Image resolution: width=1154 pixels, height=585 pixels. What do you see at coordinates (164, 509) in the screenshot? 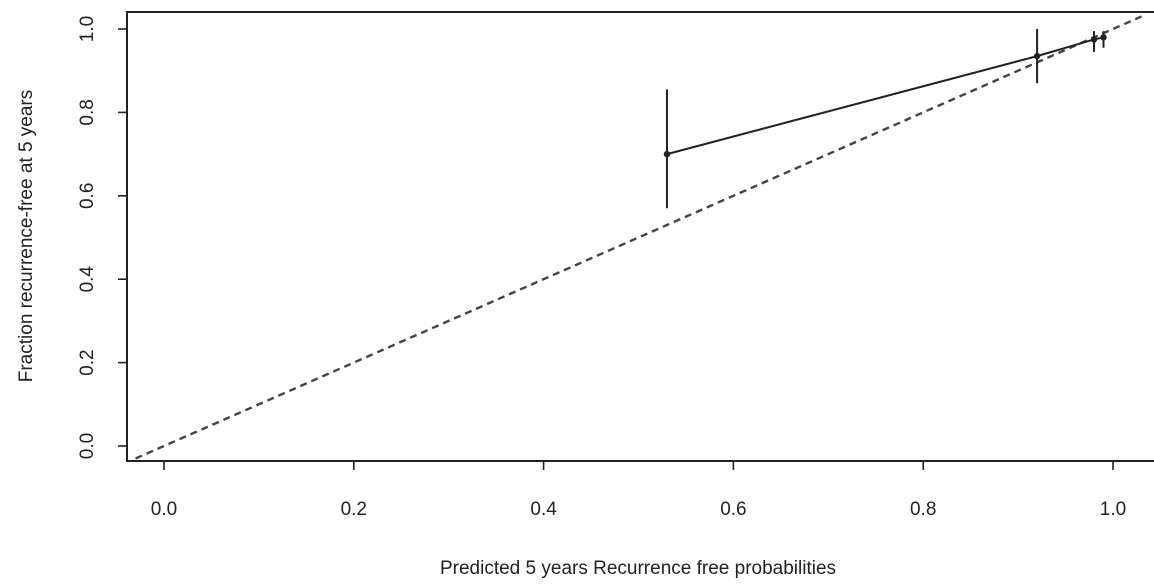
I see `x-tick-label: 0.0` at bounding box center [164, 509].